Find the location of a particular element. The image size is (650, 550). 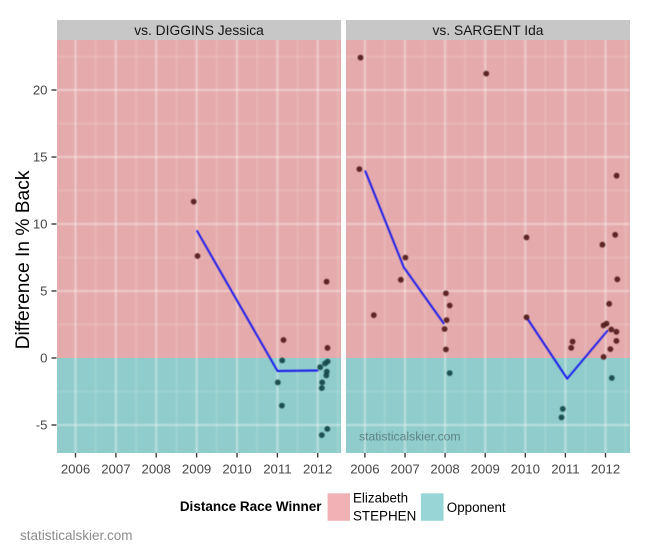

svg-text: 0 is located at coordinates (43, 358).